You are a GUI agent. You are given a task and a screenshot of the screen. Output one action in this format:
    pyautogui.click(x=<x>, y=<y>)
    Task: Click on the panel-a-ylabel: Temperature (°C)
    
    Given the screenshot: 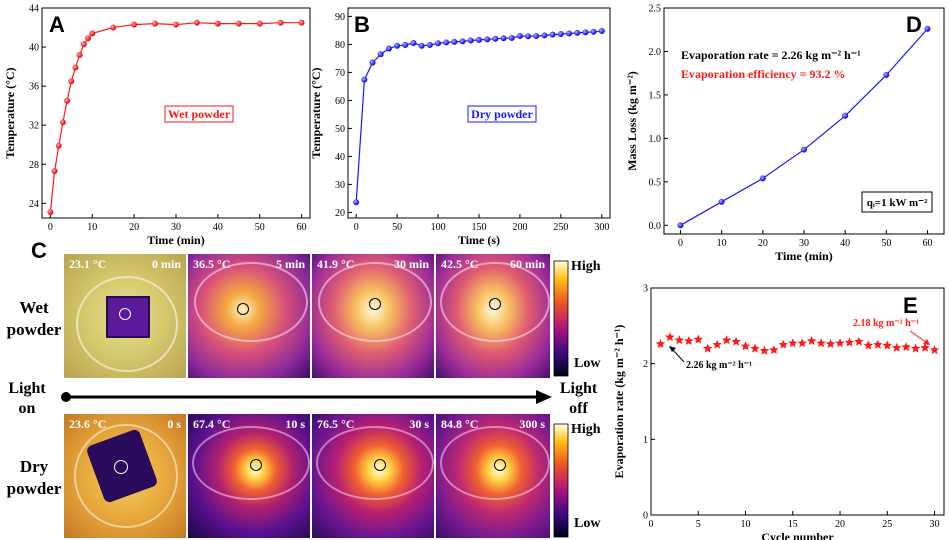 What is the action you would take?
    pyautogui.click(x=10, y=112)
    